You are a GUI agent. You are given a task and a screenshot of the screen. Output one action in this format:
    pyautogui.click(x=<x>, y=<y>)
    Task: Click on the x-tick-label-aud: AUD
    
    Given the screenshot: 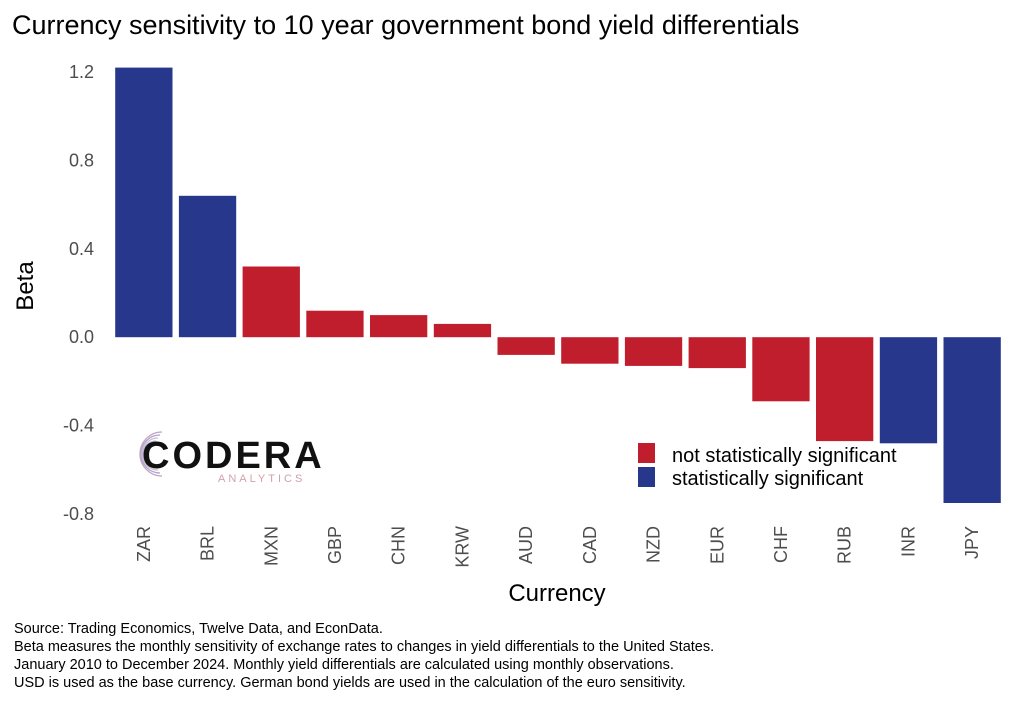 What is the action you would take?
    pyautogui.click(x=526, y=545)
    